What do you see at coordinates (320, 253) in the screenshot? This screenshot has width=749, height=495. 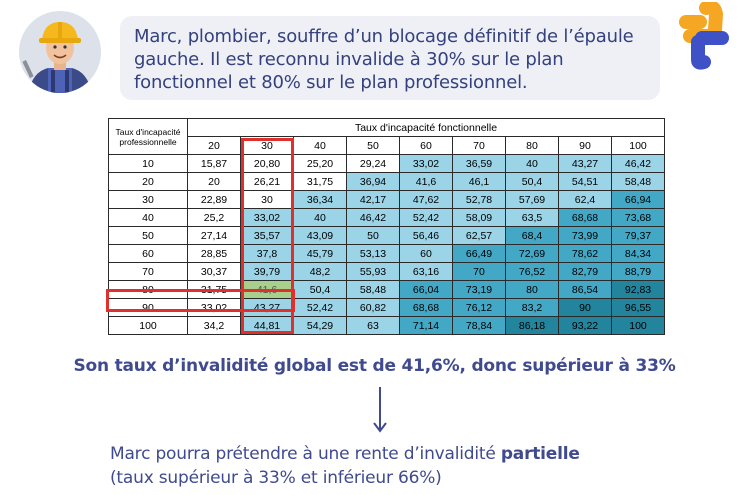 I see `table-cell: 45,79` at bounding box center [320, 253].